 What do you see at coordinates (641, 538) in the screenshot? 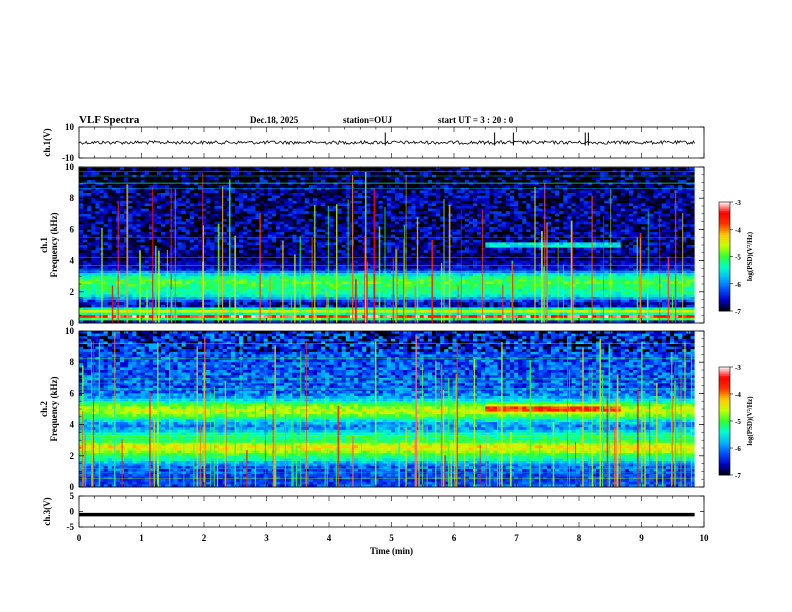
I see `x-tick-label: 9` at bounding box center [641, 538].